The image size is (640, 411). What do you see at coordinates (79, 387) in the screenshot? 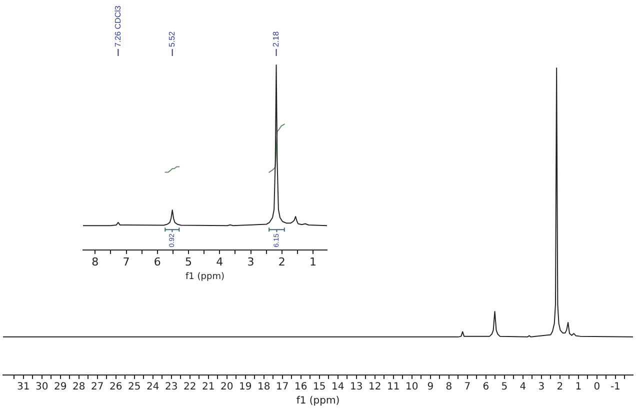
I see `x-tick-label: 28` at bounding box center [79, 387].